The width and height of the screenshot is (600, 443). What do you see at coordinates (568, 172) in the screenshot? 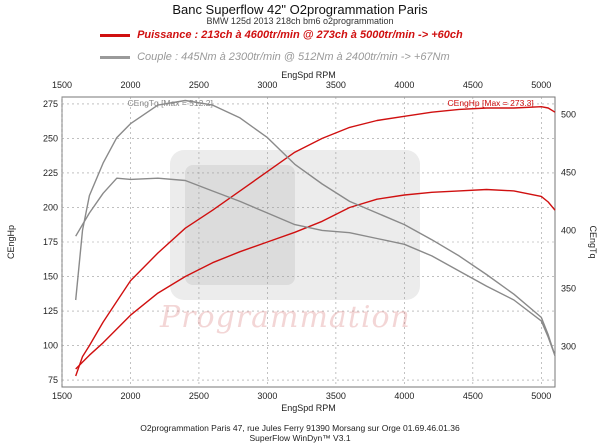
I see `y-right-tick-label: 450` at bounding box center [568, 172].